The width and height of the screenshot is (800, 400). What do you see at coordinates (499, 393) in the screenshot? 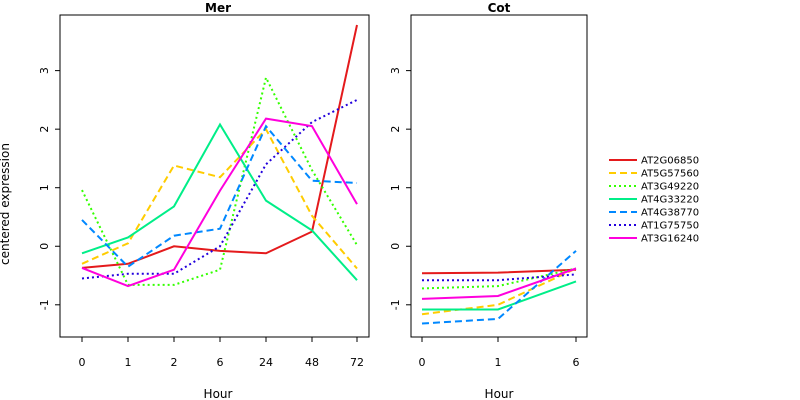
I see `x-axis-title-cot: Hour` at bounding box center [499, 393].